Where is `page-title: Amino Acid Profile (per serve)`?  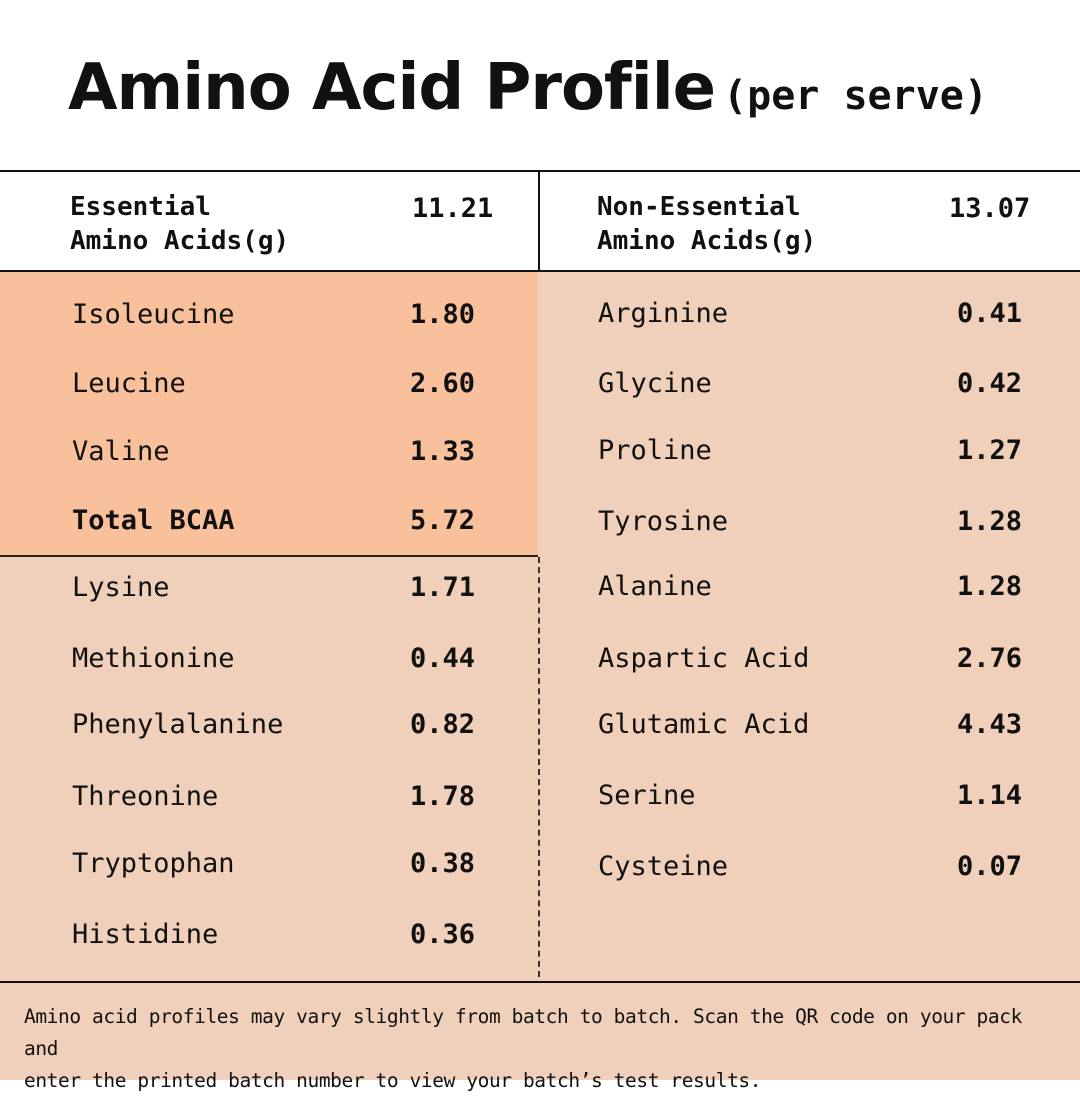
page-title: Amino Acid Profile (per serve) is located at coordinates (528, 88).